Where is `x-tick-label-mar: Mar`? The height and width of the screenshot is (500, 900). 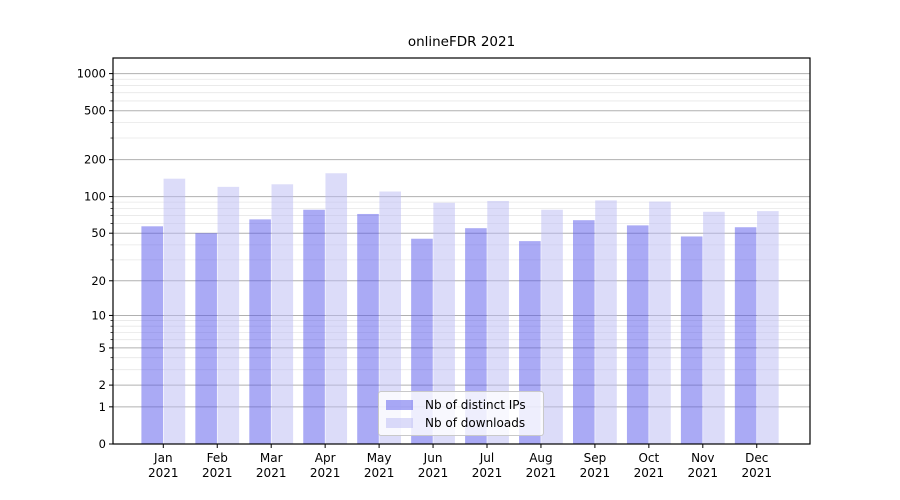
x-tick-label-mar: Mar is located at coordinates (271, 458).